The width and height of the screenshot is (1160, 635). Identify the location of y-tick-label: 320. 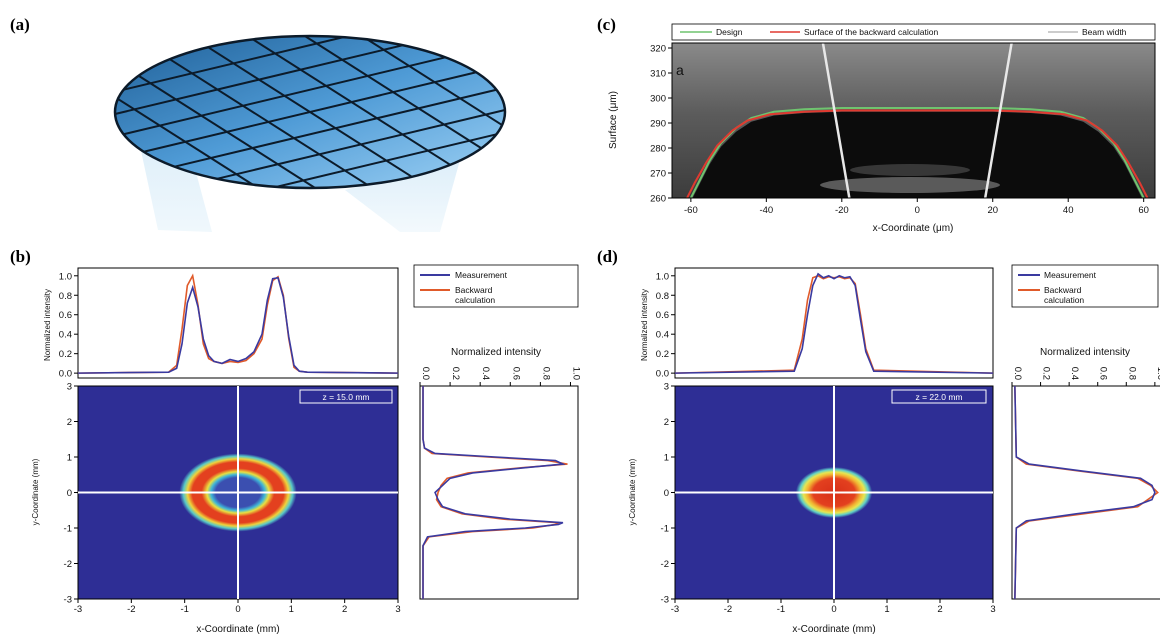
(658, 49).